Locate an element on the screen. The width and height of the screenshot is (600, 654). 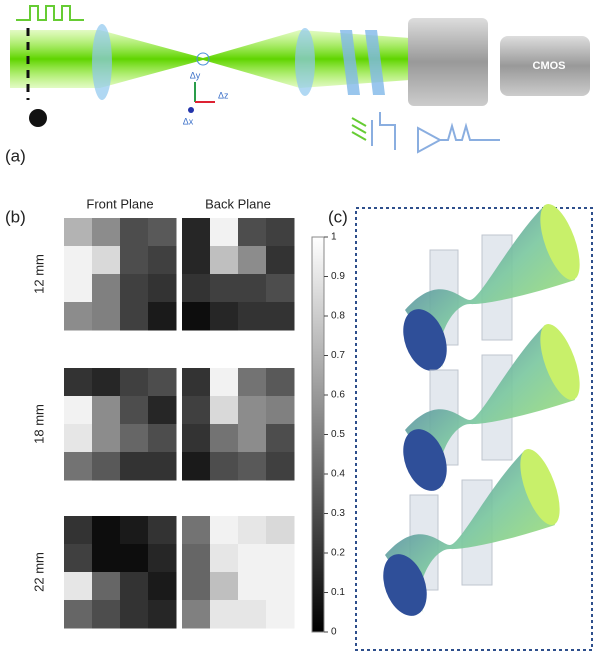
panel-label: (b) is located at coordinates (15, 216).